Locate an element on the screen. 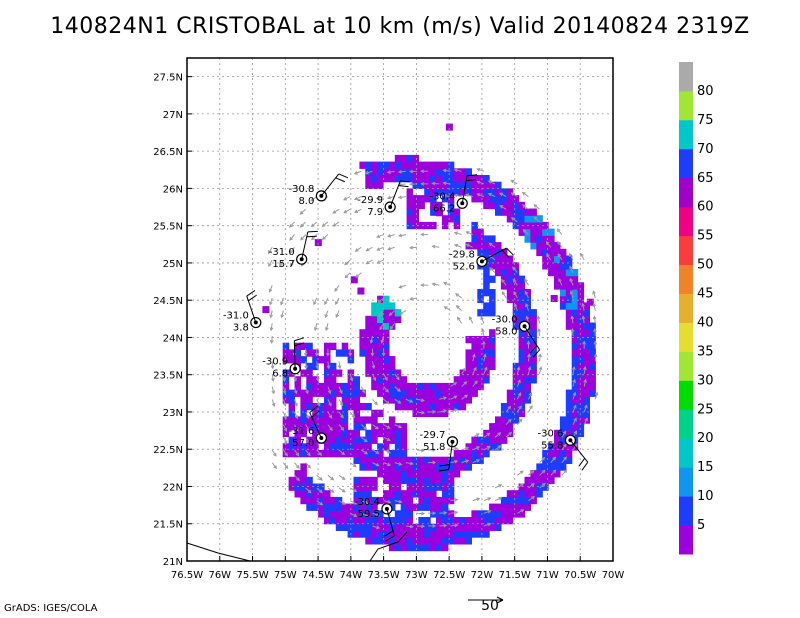 Image resolution: width=800 pixels, height=618 pixels. y-tick-label: 22N is located at coordinates (173, 487).